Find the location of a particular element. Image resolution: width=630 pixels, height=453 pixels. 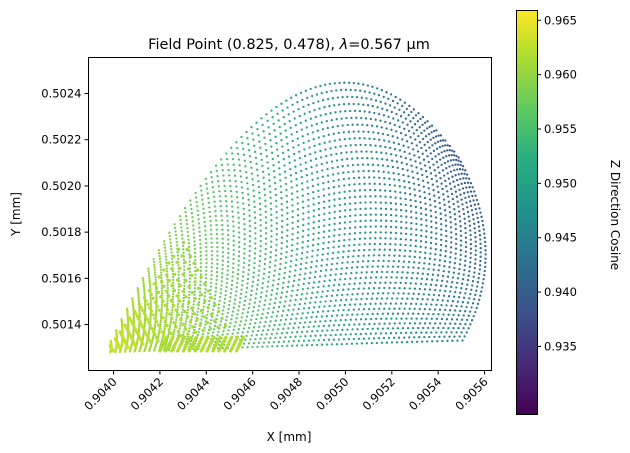

y-tick-label: 0.5020 is located at coordinates (61, 186).